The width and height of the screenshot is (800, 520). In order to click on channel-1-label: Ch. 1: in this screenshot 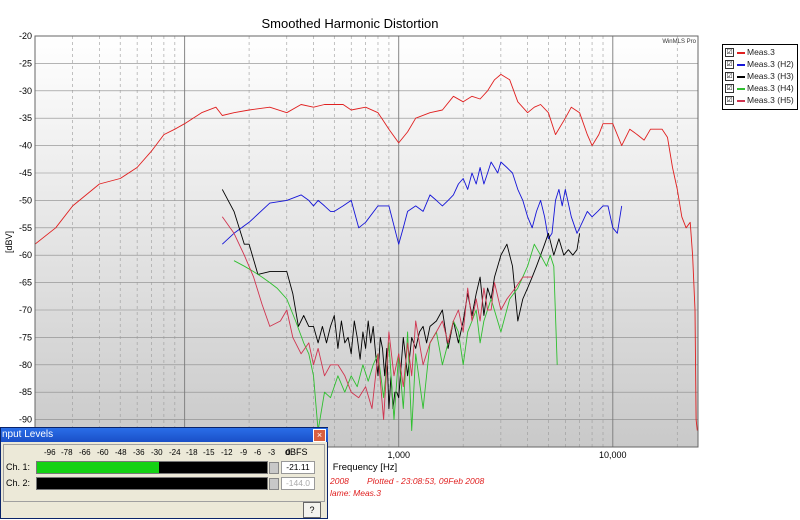, I will do `click(18, 467)`.